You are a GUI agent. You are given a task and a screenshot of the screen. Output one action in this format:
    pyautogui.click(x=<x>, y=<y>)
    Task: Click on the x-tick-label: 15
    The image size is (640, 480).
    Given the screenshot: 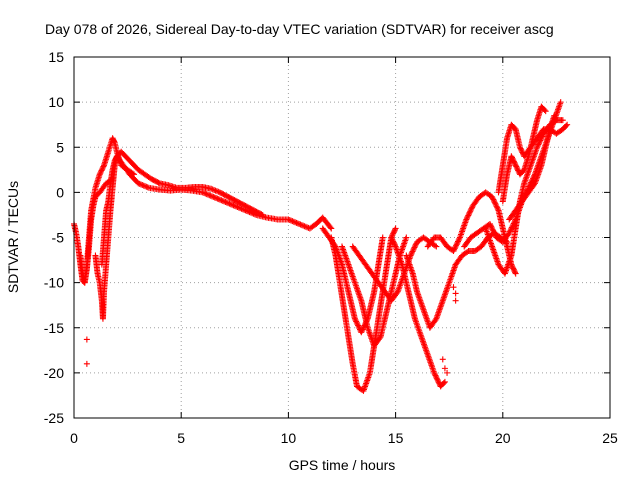 What is the action you would take?
    pyautogui.click(x=396, y=438)
    